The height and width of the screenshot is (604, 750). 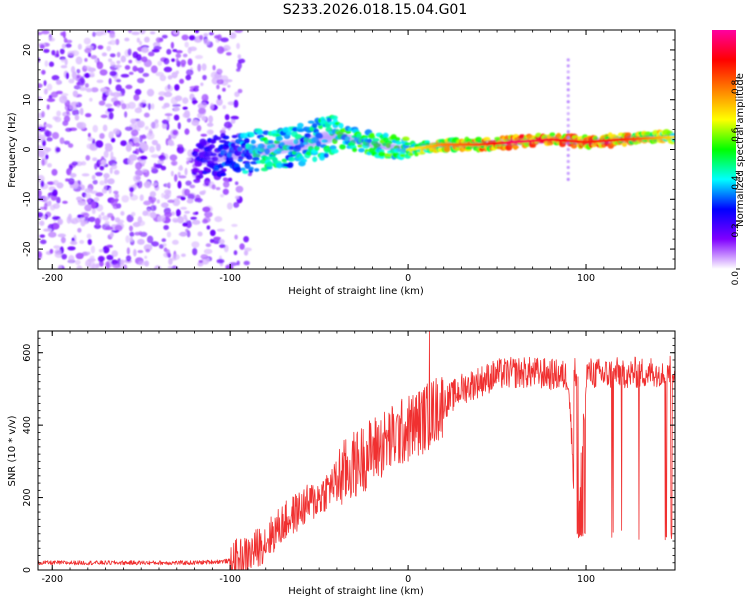 What do you see at coordinates (12, 150) in the screenshot?
I see `spectrogram-ylabel: Frequency (Hz)` at bounding box center [12, 150].